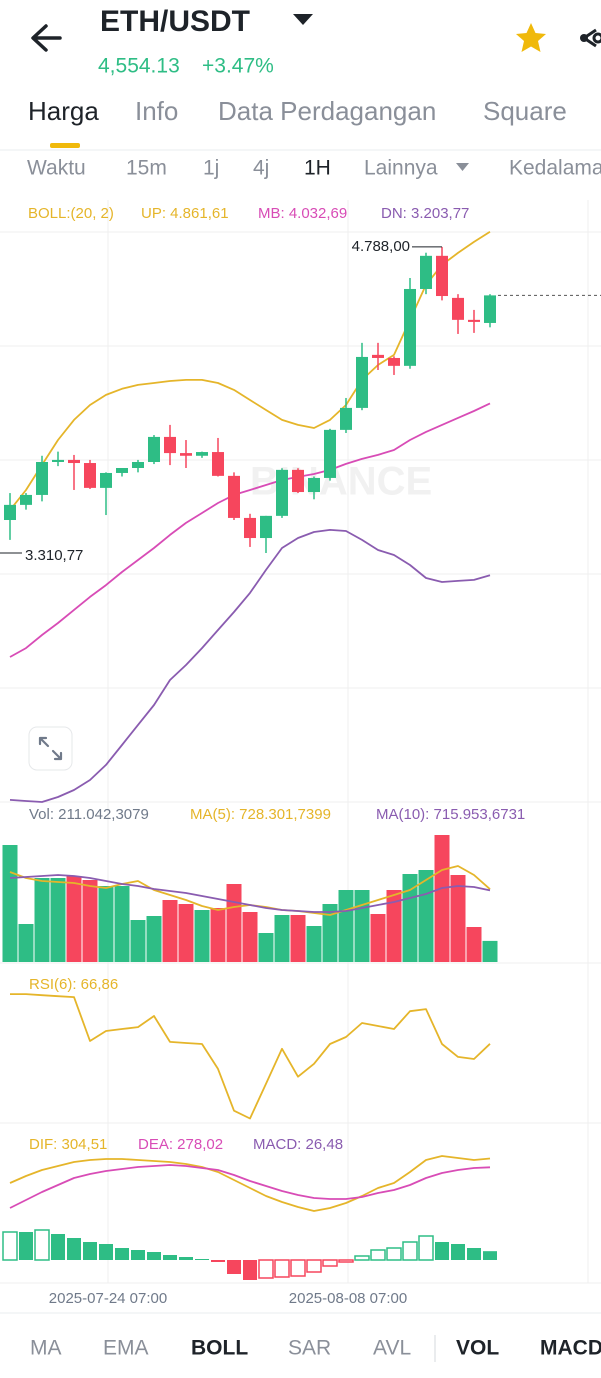  Describe the element at coordinates (180, 1144) in the screenshot. I see `dea-label: DEA: 278,02` at that location.